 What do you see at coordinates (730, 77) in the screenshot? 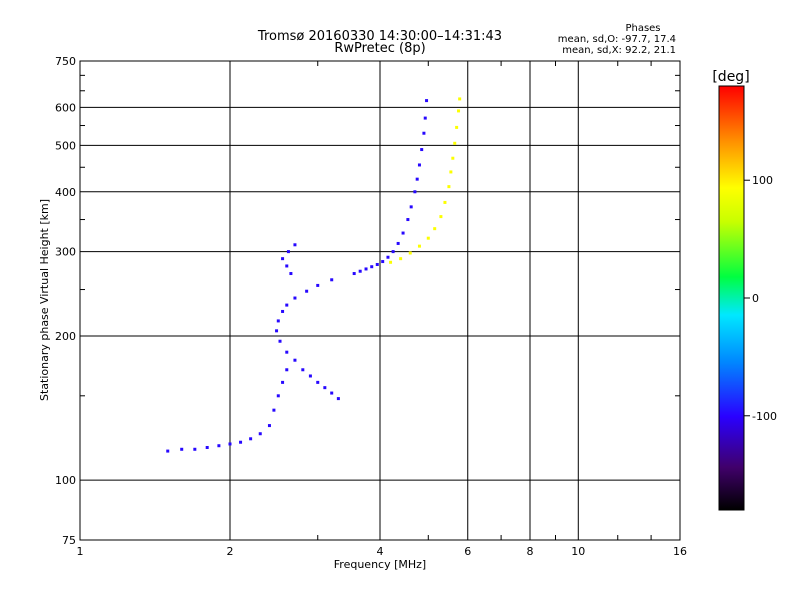
I see `colorbar-label: [deg]` at bounding box center [730, 77].